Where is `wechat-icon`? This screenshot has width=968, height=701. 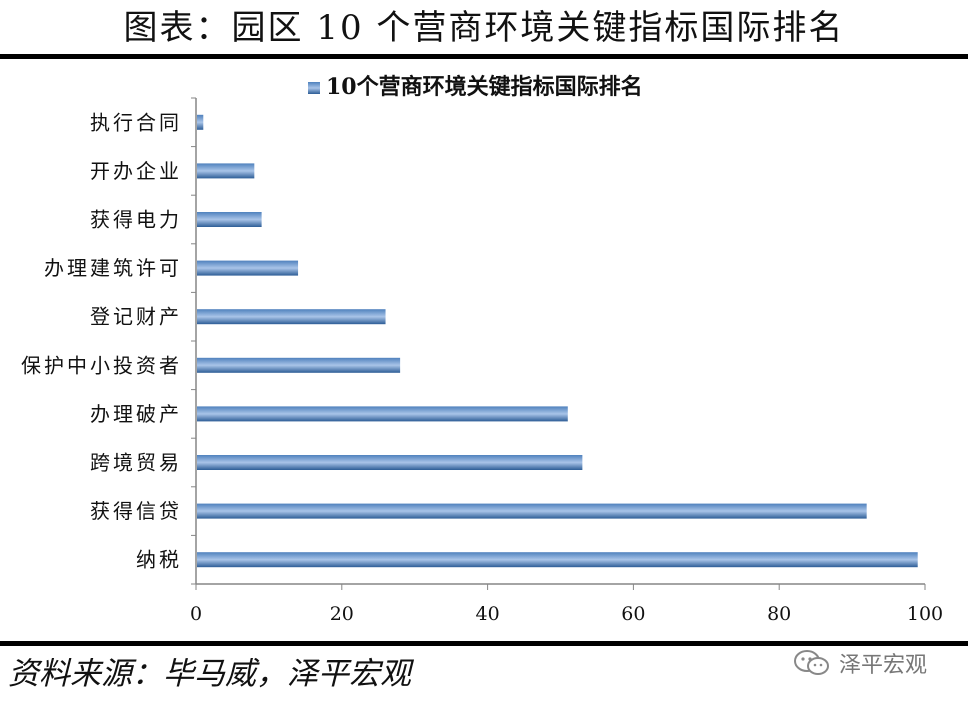
wechat-icon is located at coordinates (811, 662).